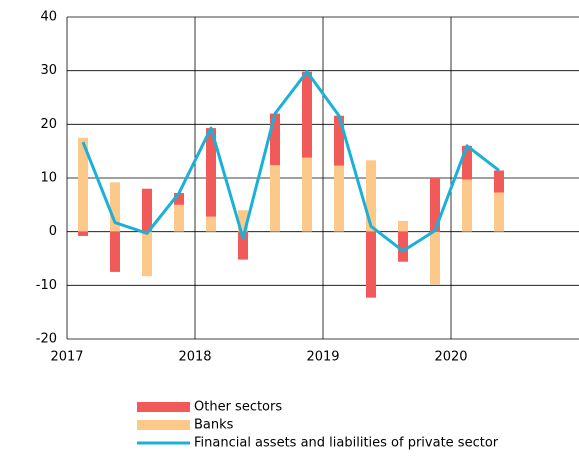 Image resolution: width=579 pixels, height=457 pixels. What do you see at coordinates (46, 339) in the screenshot?
I see `y-tick-label: -20` at bounding box center [46, 339].